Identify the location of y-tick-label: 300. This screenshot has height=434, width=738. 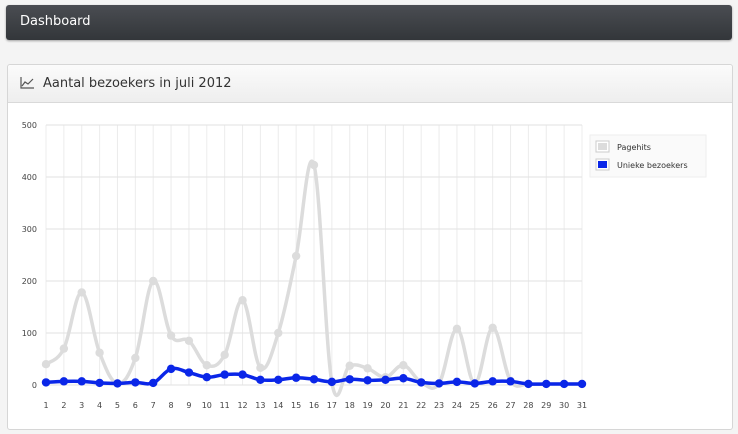
(29, 229).